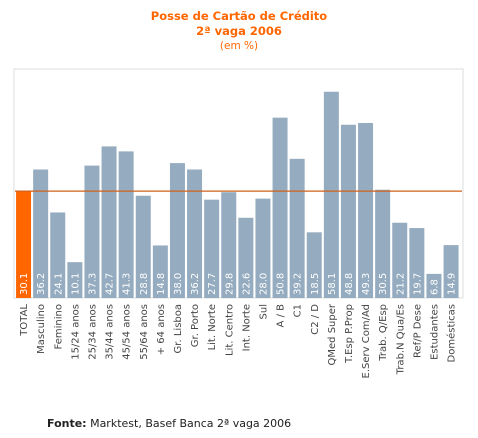  Describe the element at coordinates (144, 284) in the screenshot. I see `value-label-7: 28.8` at that location.